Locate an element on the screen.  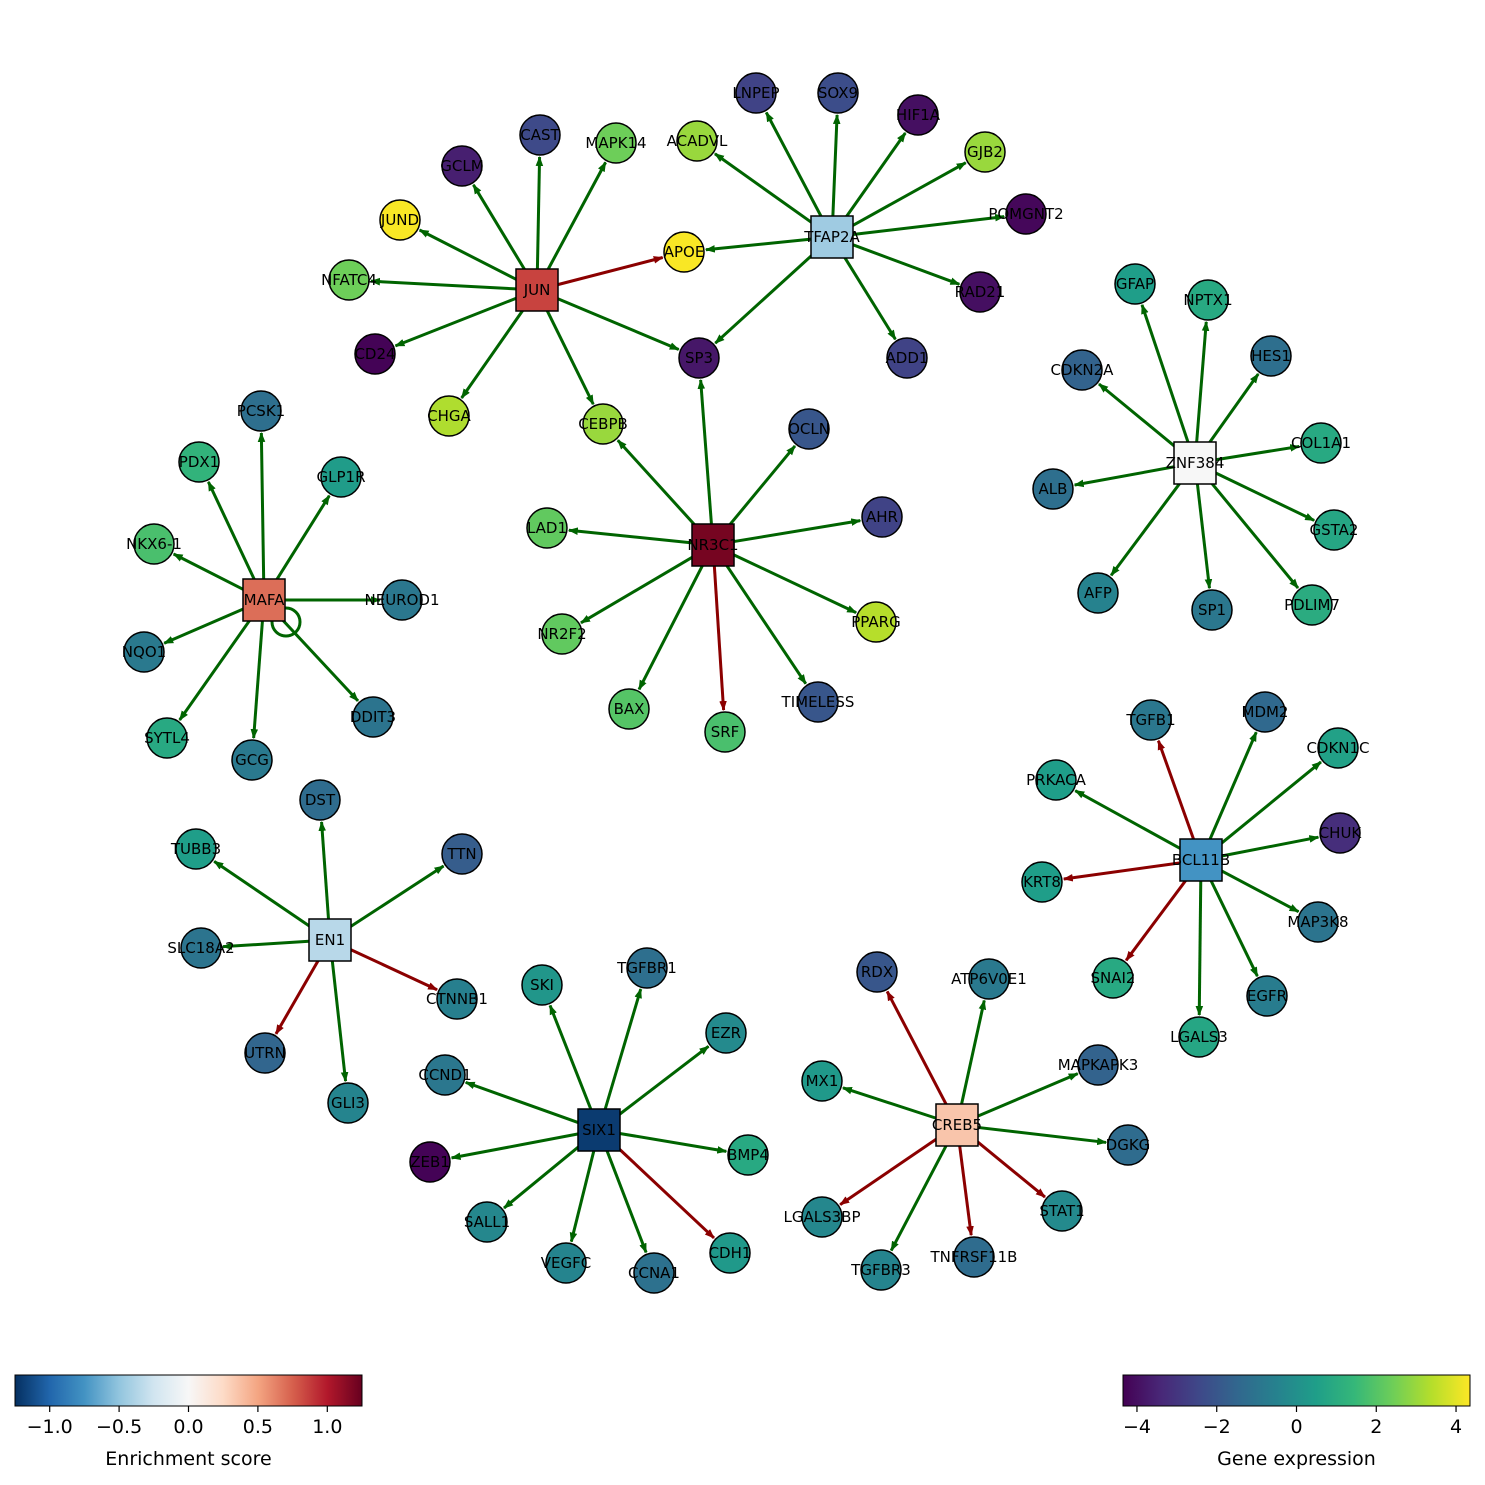
gene-node-DDIT3 is located at coordinates (373, 717).